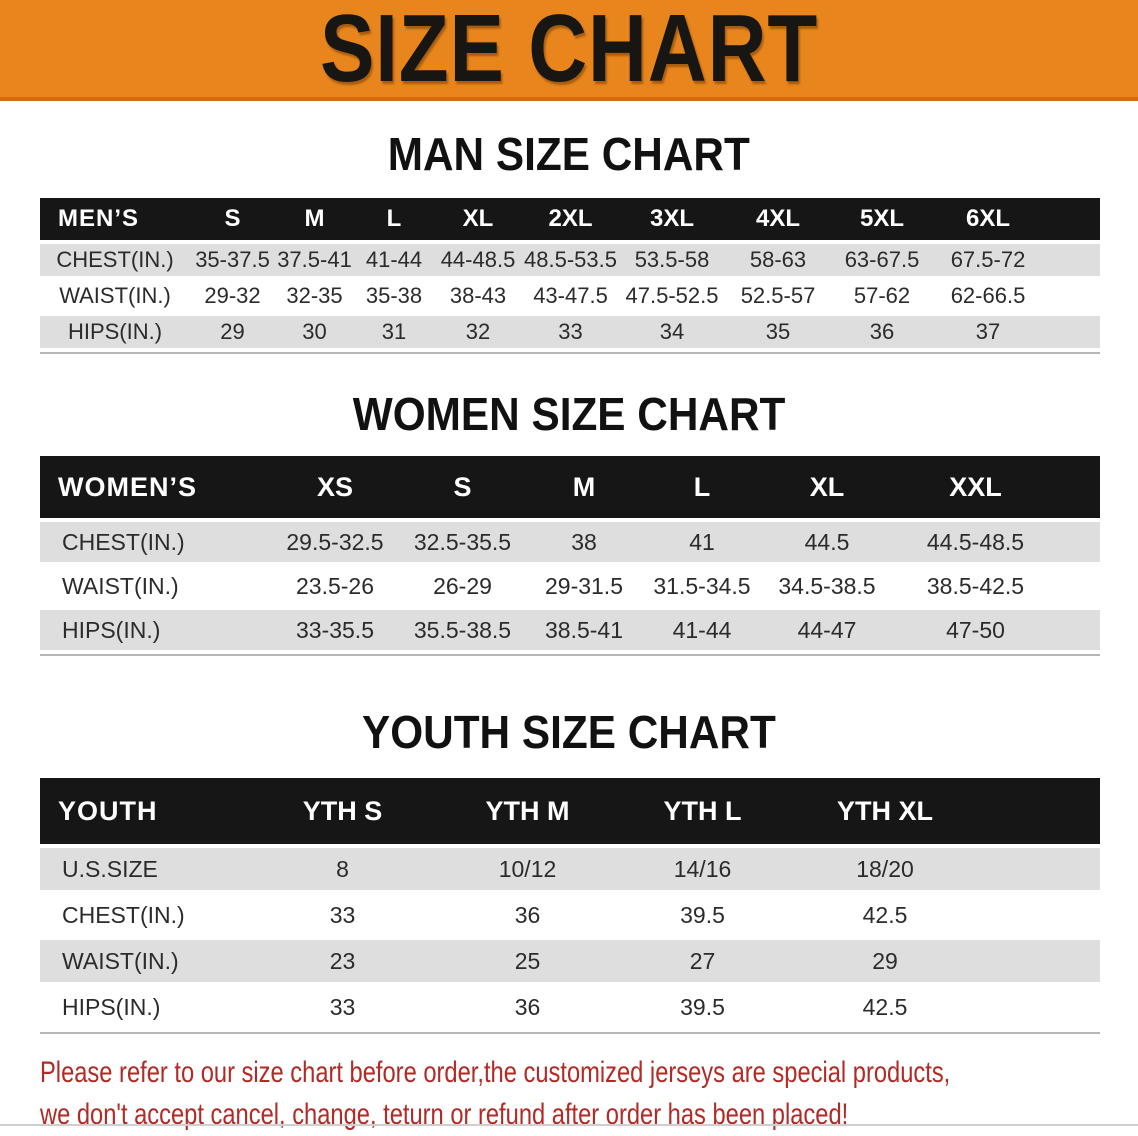  Describe the element at coordinates (975, 487) in the screenshot. I see `size-col-header: XXL` at that location.